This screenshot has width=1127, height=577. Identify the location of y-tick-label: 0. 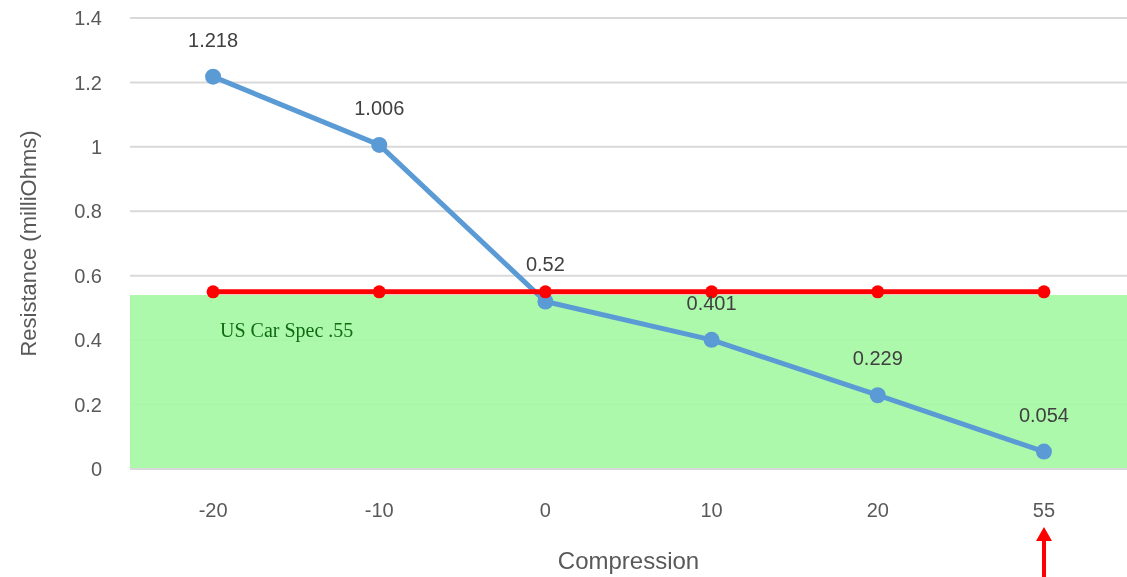
(96, 469).